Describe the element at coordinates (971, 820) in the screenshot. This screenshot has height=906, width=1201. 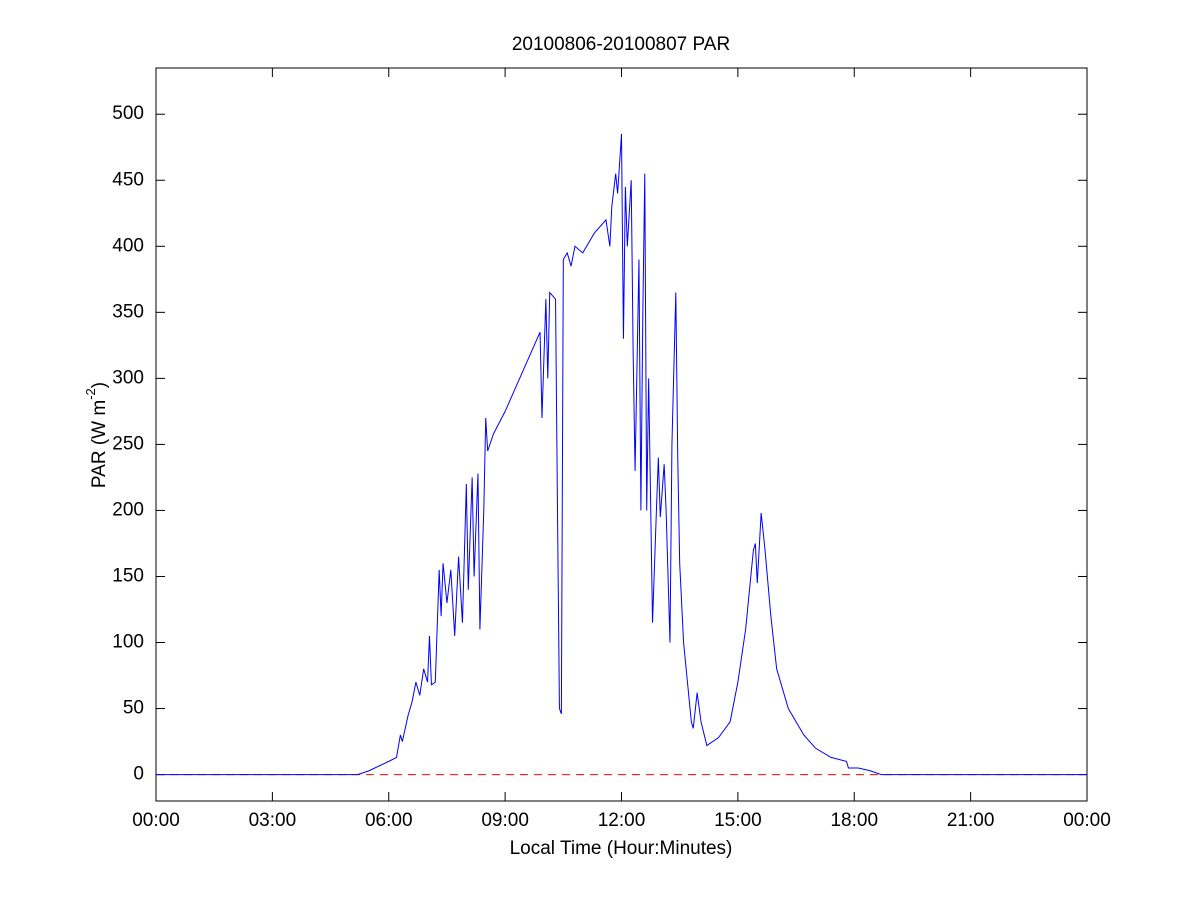
I see `x-tick-label: 21:00` at that location.